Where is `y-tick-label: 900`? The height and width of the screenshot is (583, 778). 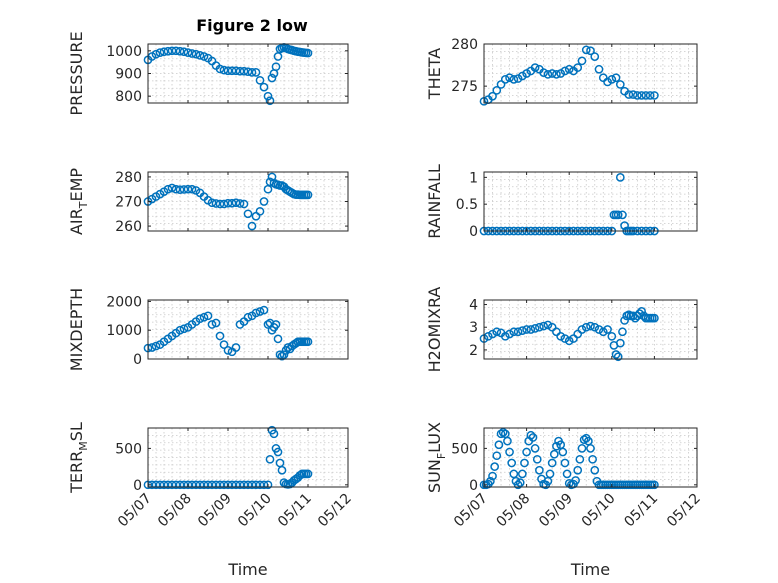 y-tick-label: 900 is located at coordinates (128, 75).